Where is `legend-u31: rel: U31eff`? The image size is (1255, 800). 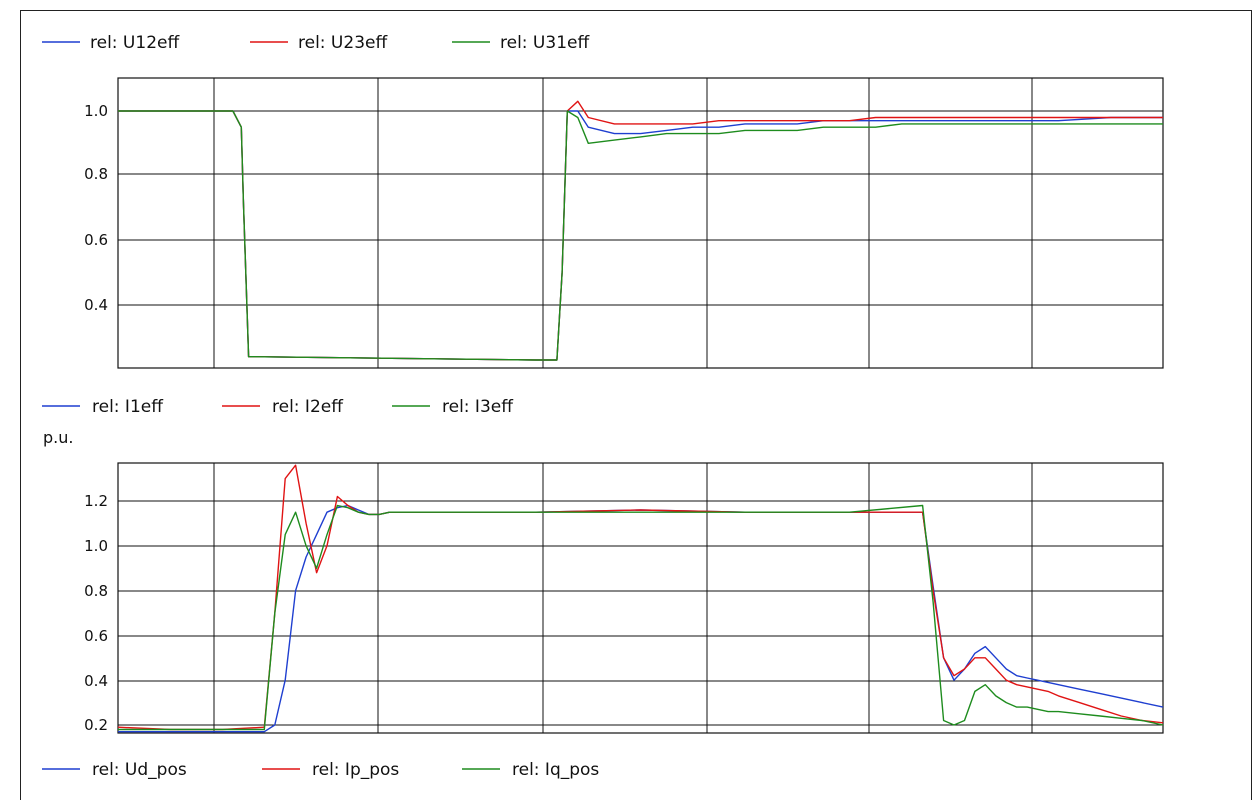
legend-u31: rel: U31eff is located at coordinates (545, 43).